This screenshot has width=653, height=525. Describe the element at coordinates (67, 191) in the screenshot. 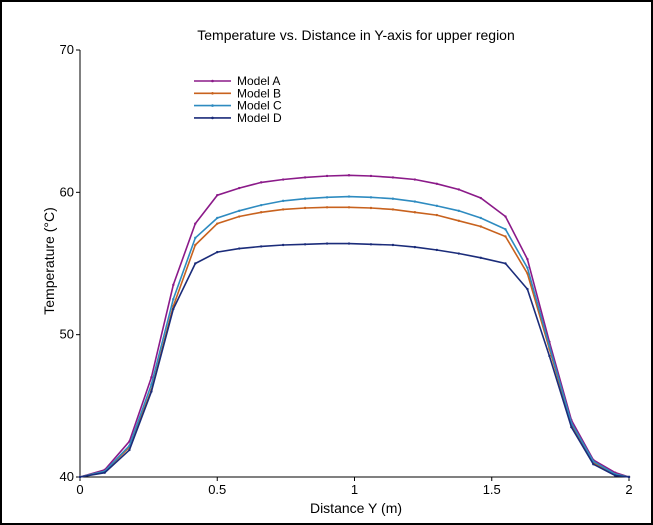

I see `y-tick-label: 60` at that location.